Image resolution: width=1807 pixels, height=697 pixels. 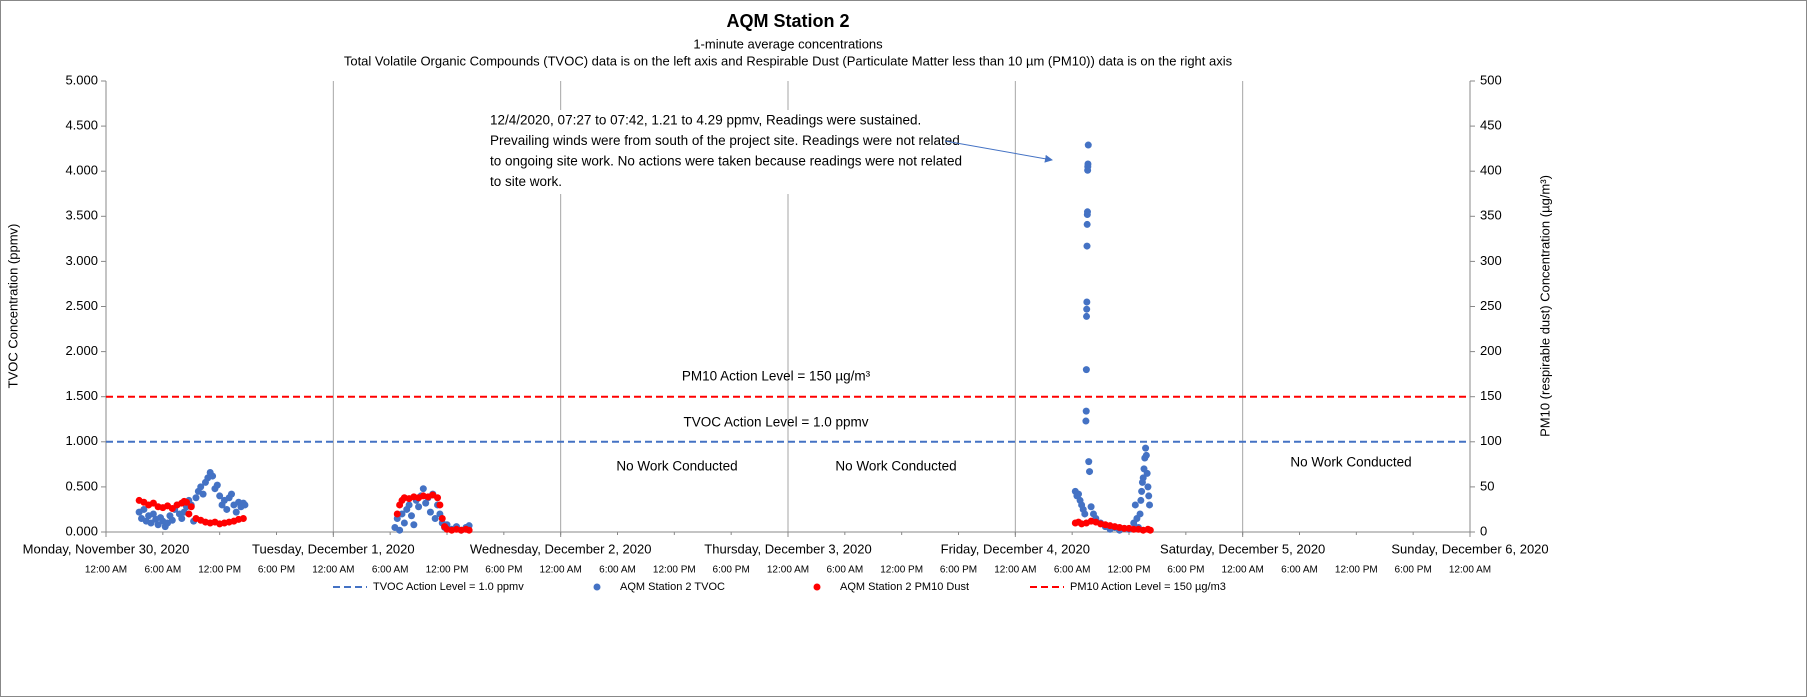 What do you see at coordinates (787, 548) in the screenshot?
I see `x-tick-label: Thursday, December 3, 2020` at bounding box center [787, 548].